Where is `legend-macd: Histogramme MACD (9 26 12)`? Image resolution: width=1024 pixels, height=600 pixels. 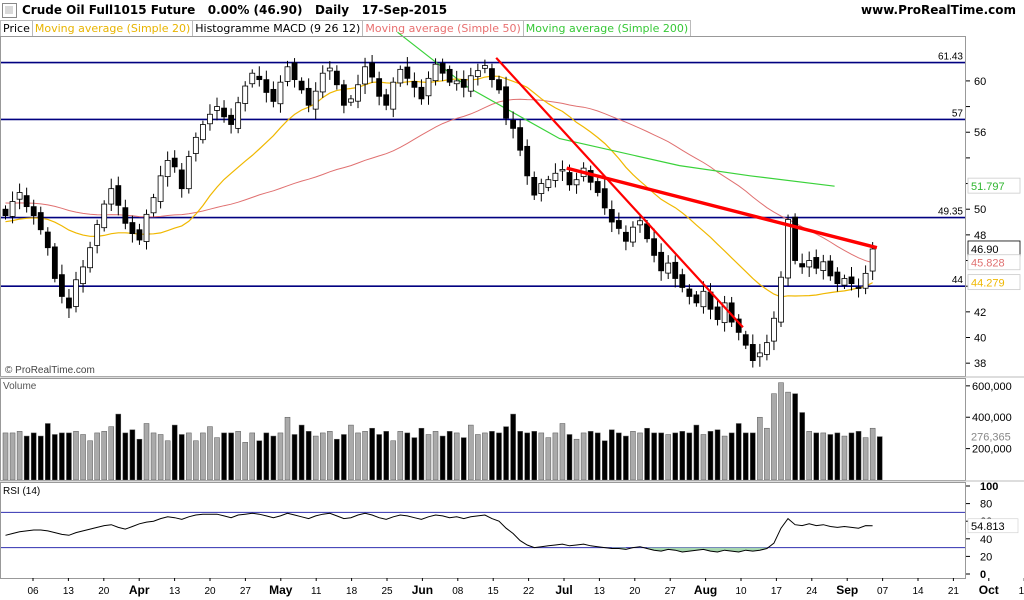 legend-macd: Histogramme MACD (9 26 12) is located at coordinates (278, 28).